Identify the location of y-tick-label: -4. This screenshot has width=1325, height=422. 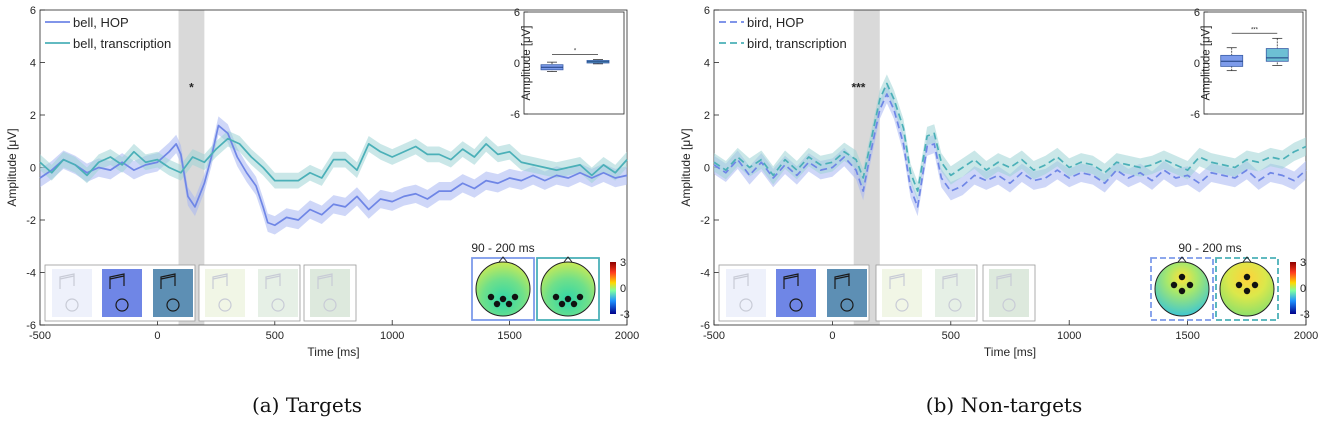
(31, 274).